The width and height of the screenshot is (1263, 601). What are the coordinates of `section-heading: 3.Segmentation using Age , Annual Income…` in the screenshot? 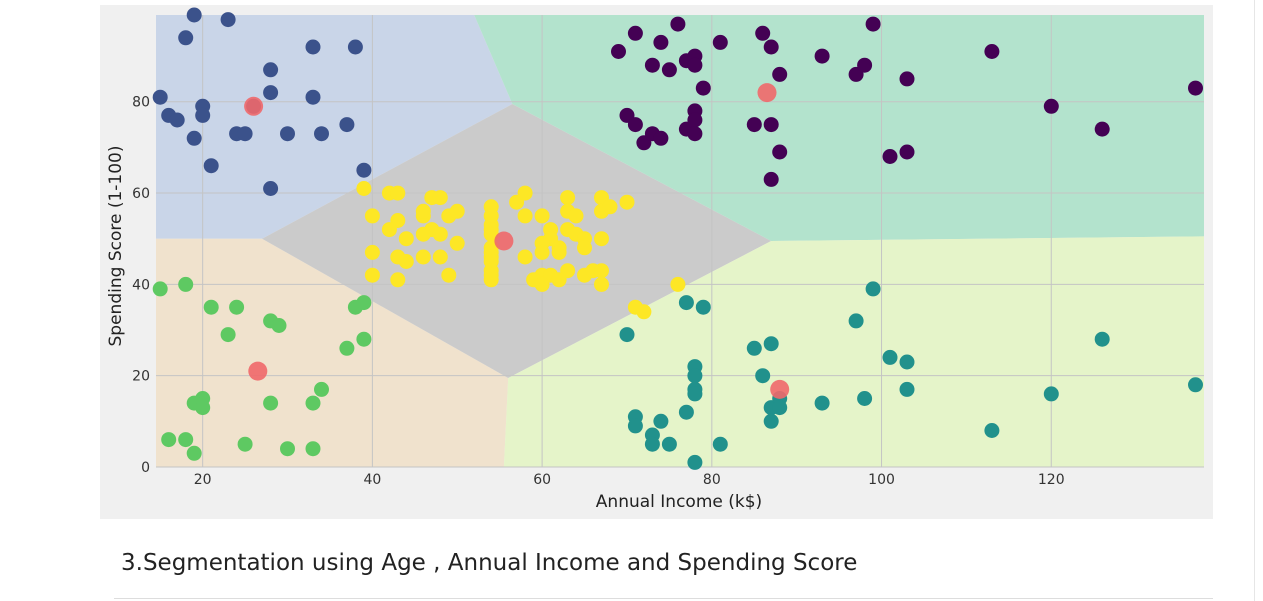 It's located at (489, 563).